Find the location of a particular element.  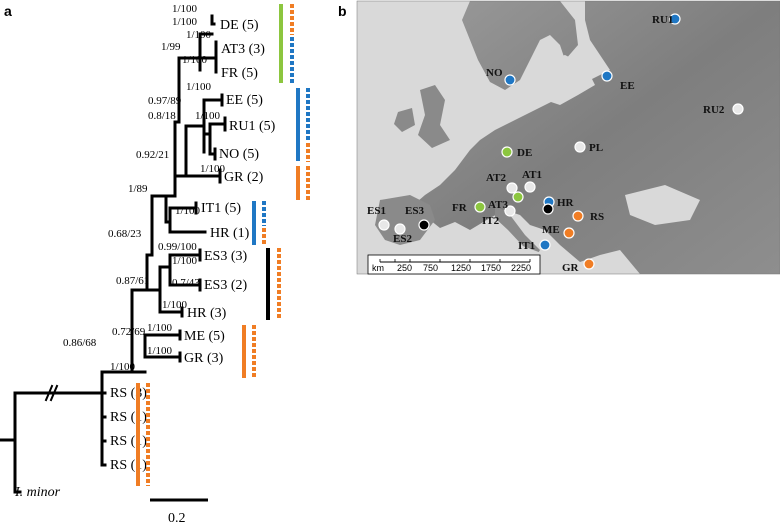

tree-scale-bar: 0.2 is located at coordinates (179, 511).